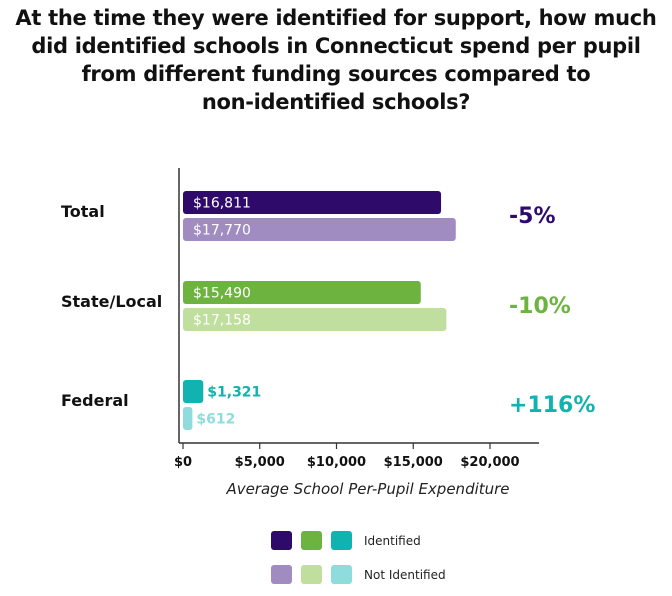  Describe the element at coordinates (413, 462) in the screenshot. I see `x-tick-label: $15,000` at that location.